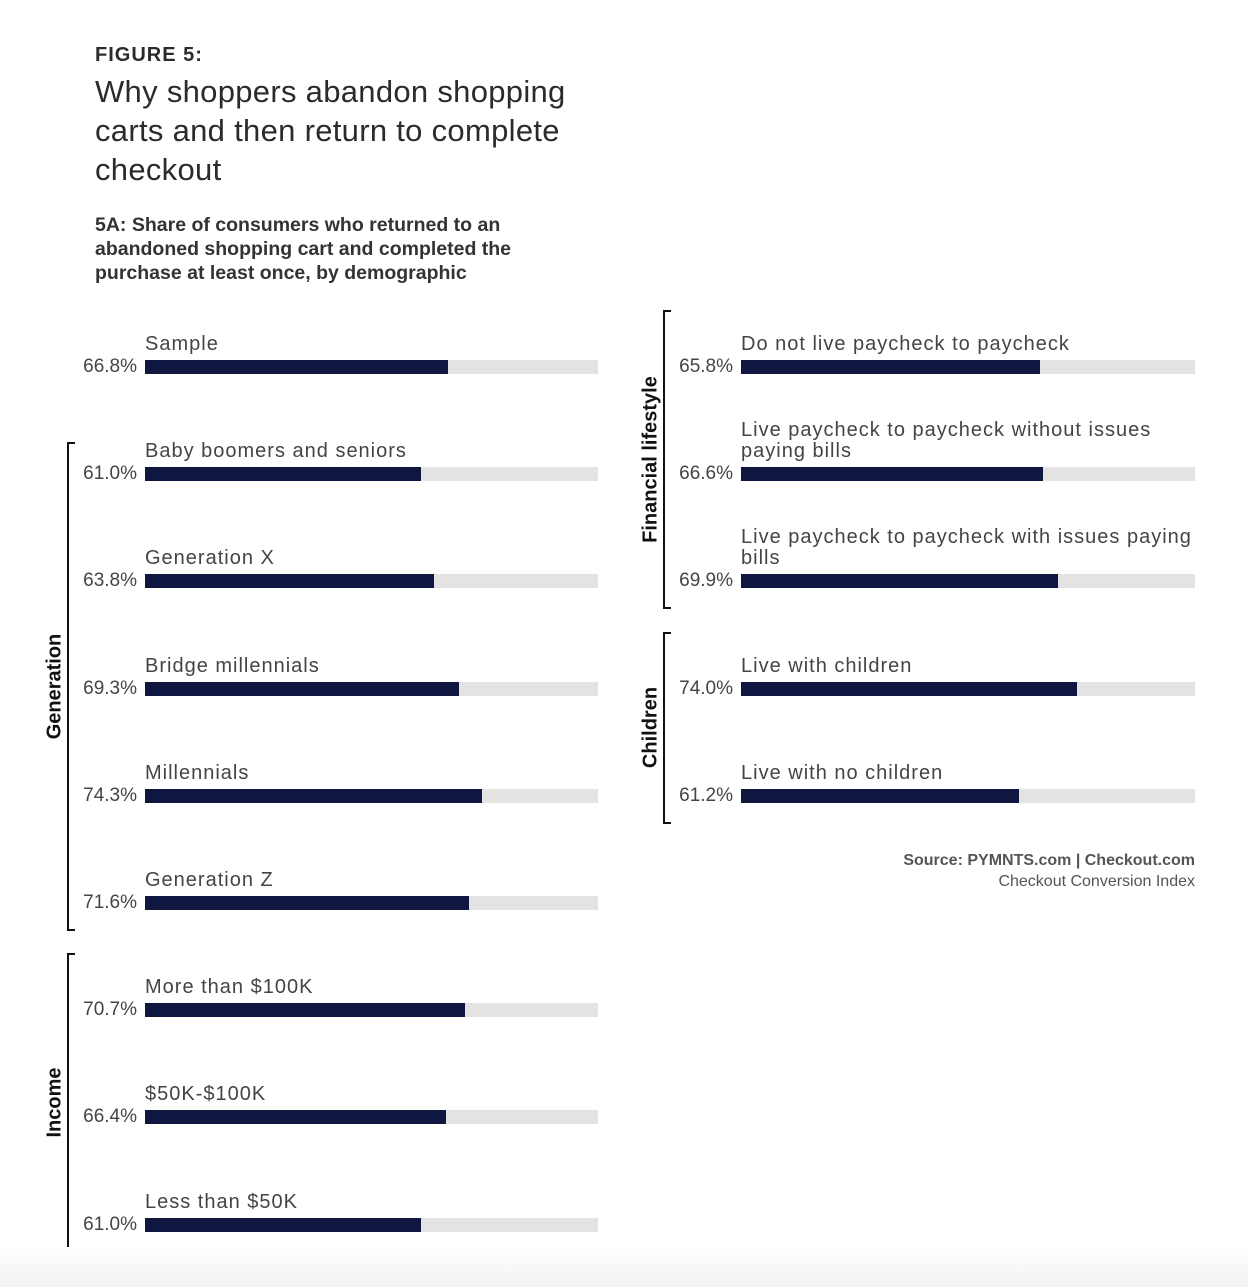  What do you see at coordinates (706, 581) in the screenshot?
I see `bar-value-label: 69.9%` at bounding box center [706, 581].